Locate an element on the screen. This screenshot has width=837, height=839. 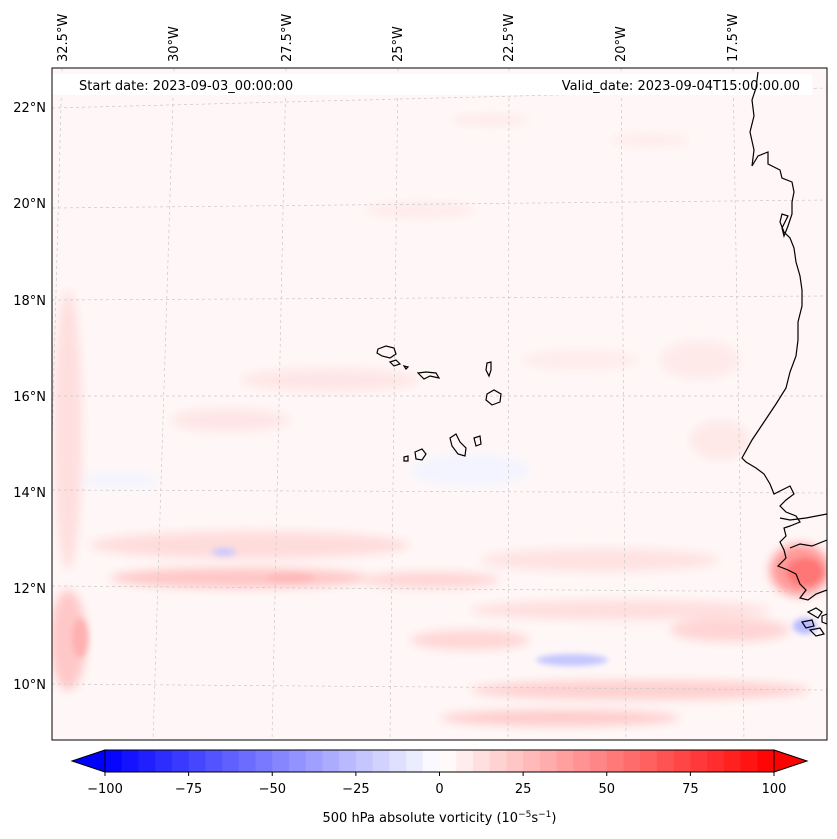
colorbar-max-extend-arrow is located at coordinates (791, 761).